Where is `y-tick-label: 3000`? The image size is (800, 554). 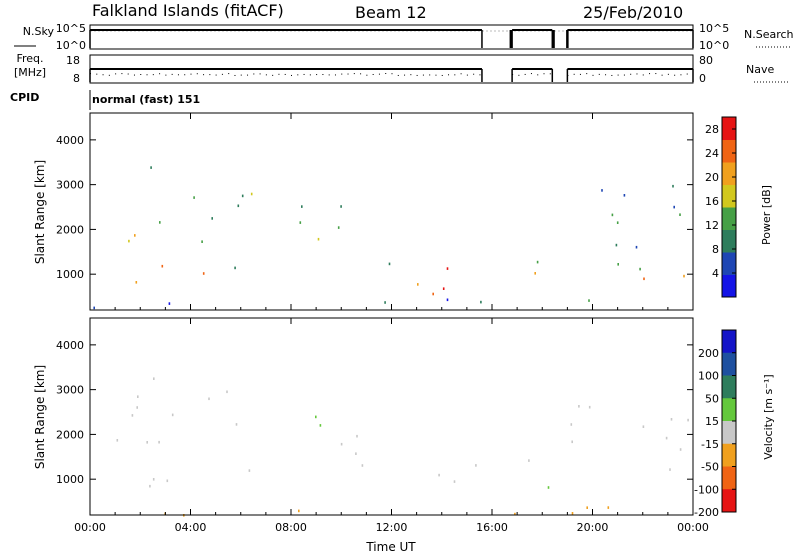 y-tick-label: 3000 is located at coordinates (70, 185).